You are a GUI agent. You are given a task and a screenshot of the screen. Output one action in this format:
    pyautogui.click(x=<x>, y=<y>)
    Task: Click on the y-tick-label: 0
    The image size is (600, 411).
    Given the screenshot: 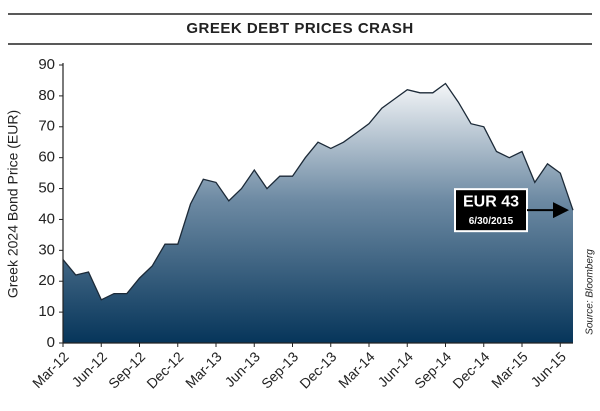 What is the action you would take?
    pyautogui.click(x=51, y=342)
    